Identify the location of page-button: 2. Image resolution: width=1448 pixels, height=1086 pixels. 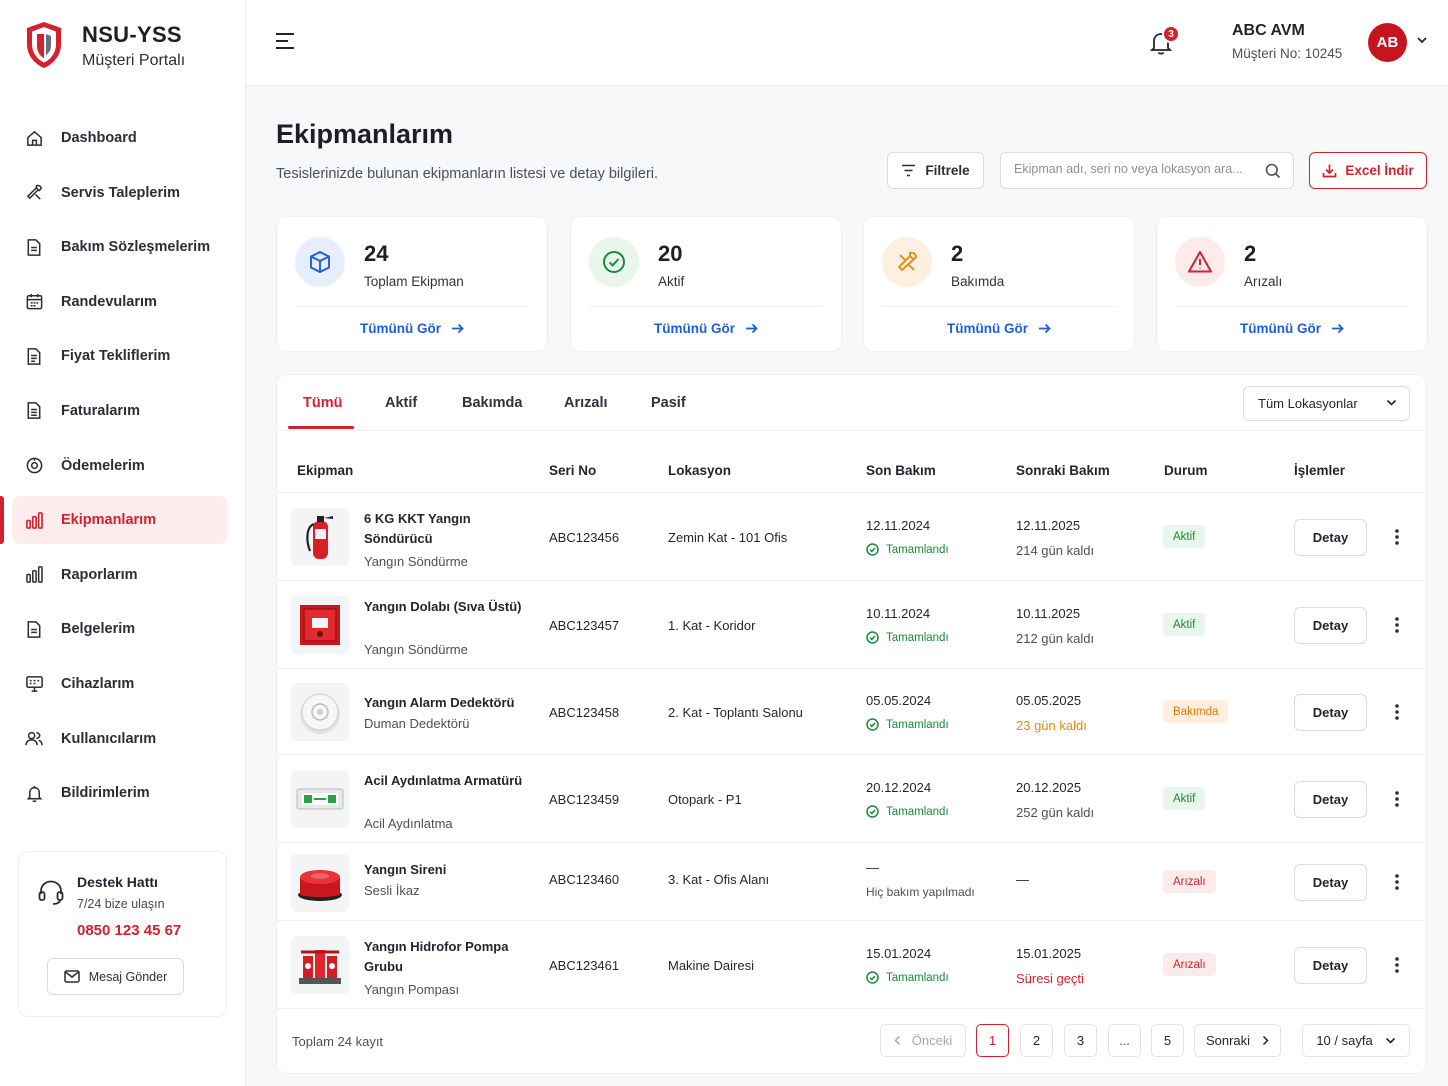
(1036, 1040).